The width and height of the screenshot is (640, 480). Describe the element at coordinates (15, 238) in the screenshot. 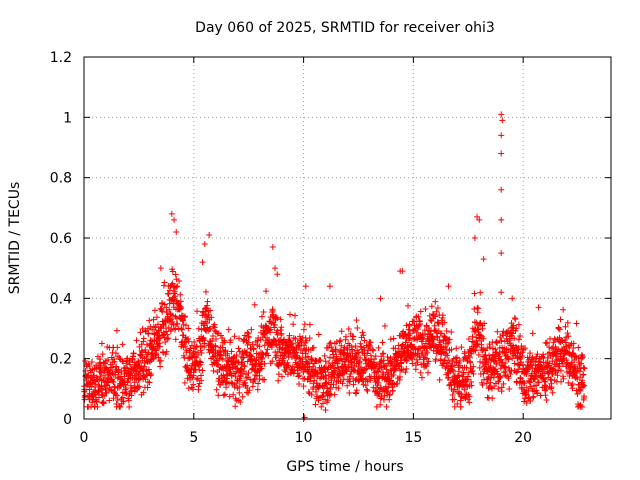

I see `y-axis-label: SRMTID / TECUs` at that location.